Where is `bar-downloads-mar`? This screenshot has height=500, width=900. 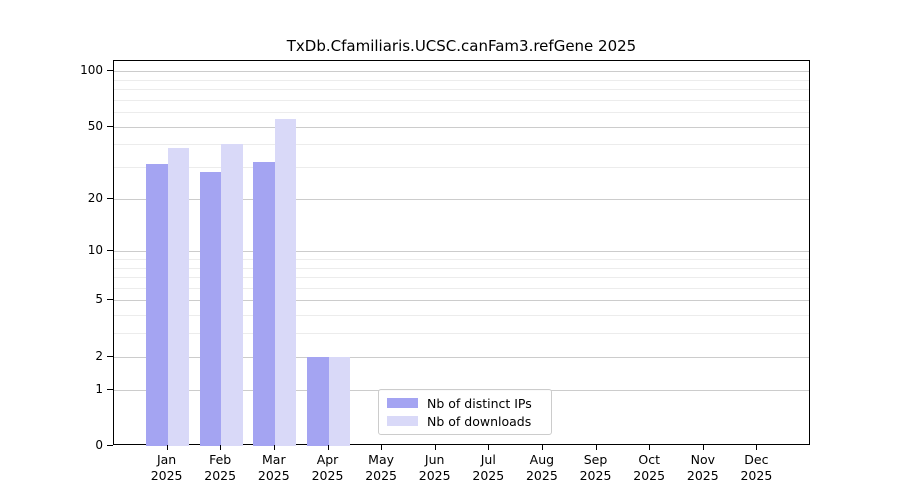 bar-downloads-mar is located at coordinates (285, 282).